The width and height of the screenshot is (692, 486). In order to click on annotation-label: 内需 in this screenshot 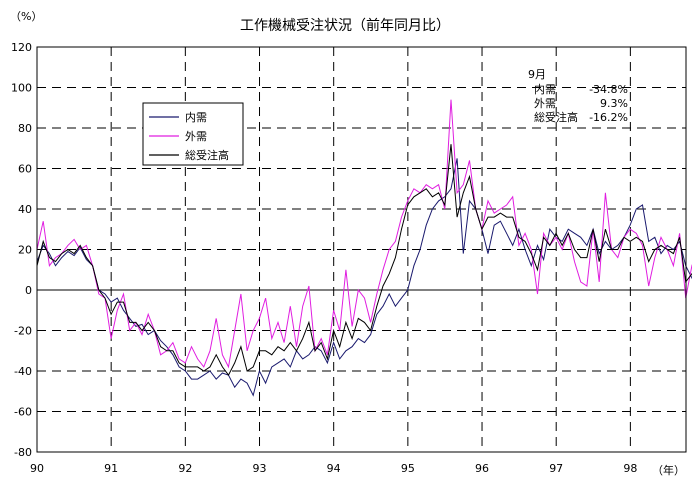, I will do `click(545, 89)`.